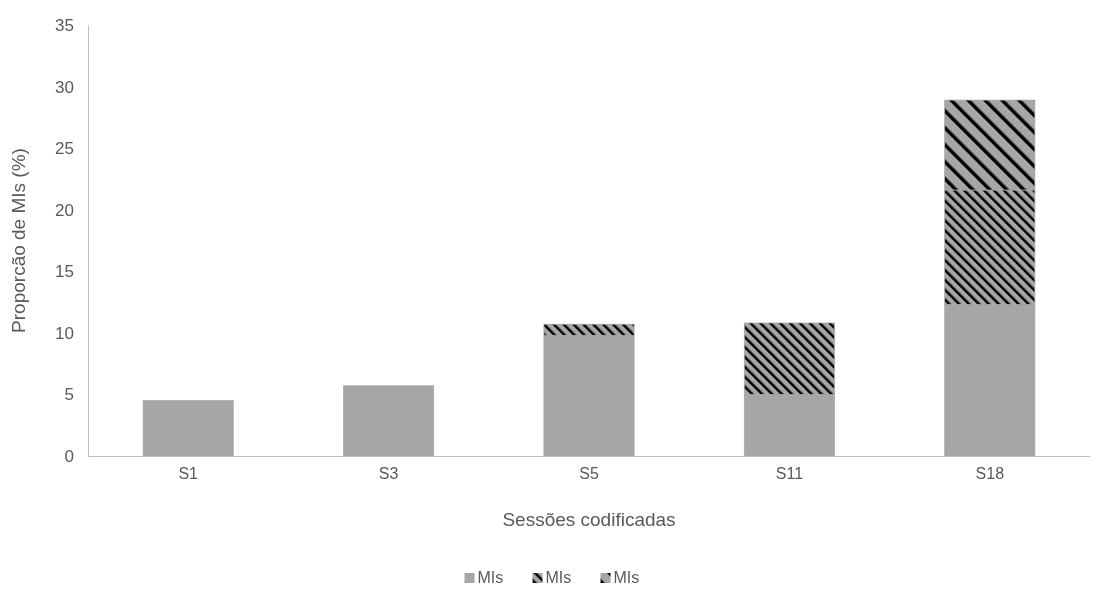  What do you see at coordinates (69, 456) in the screenshot?
I see `y-tick-label: 0` at bounding box center [69, 456].